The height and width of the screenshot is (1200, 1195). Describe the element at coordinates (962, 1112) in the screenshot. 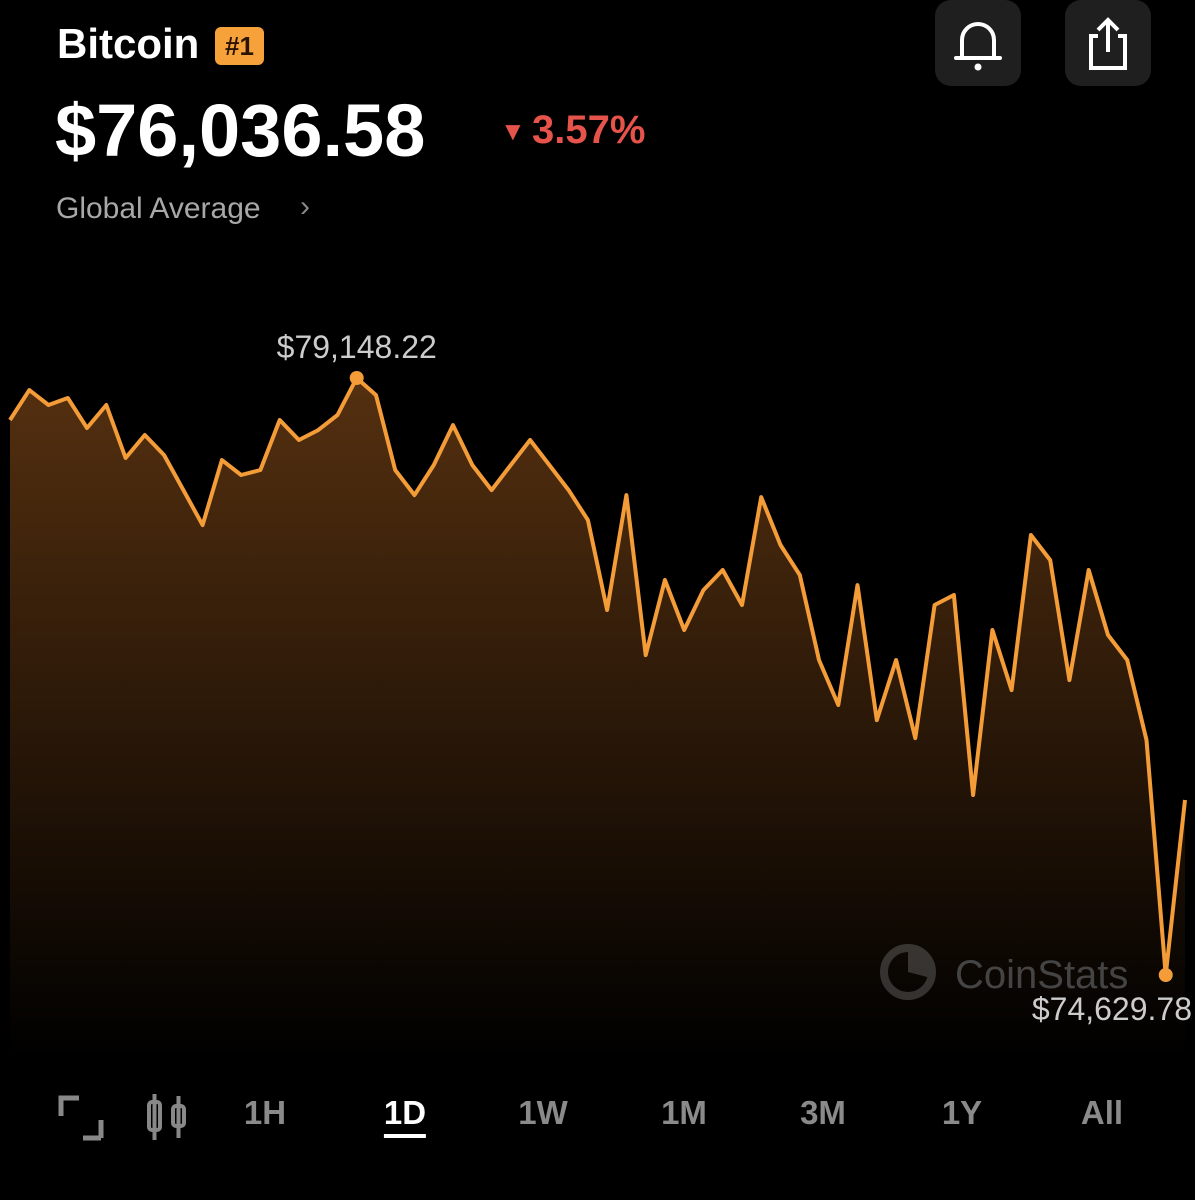

I see `range-tab: 1Y` at that location.